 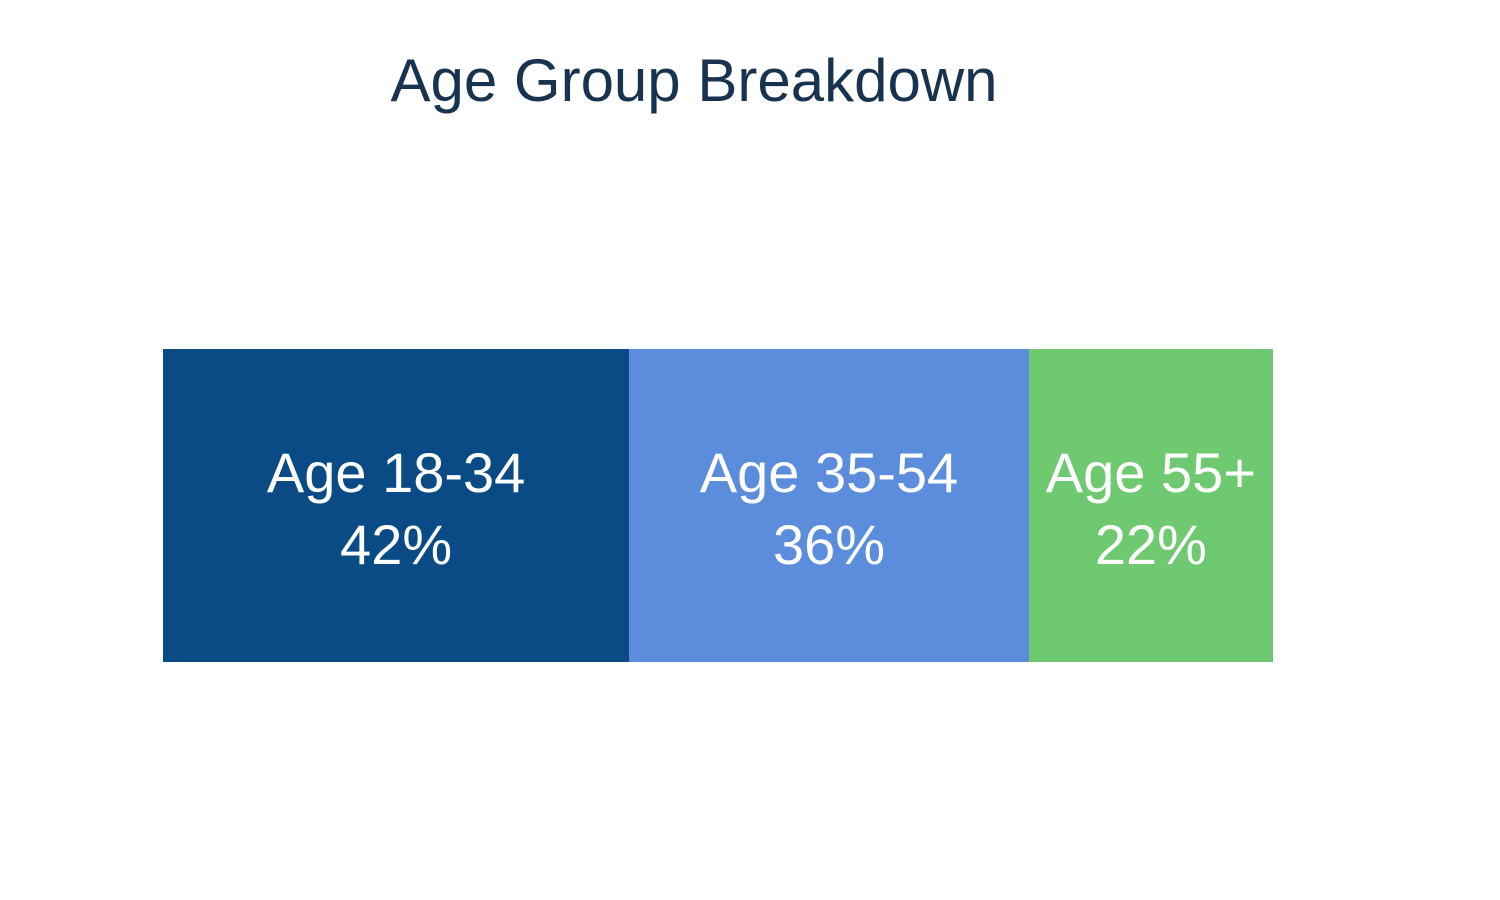 What do you see at coordinates (694, 80) in the screenshot?
I see `chart-title: Age Group Breakdown` at bounding box center [694, 80].